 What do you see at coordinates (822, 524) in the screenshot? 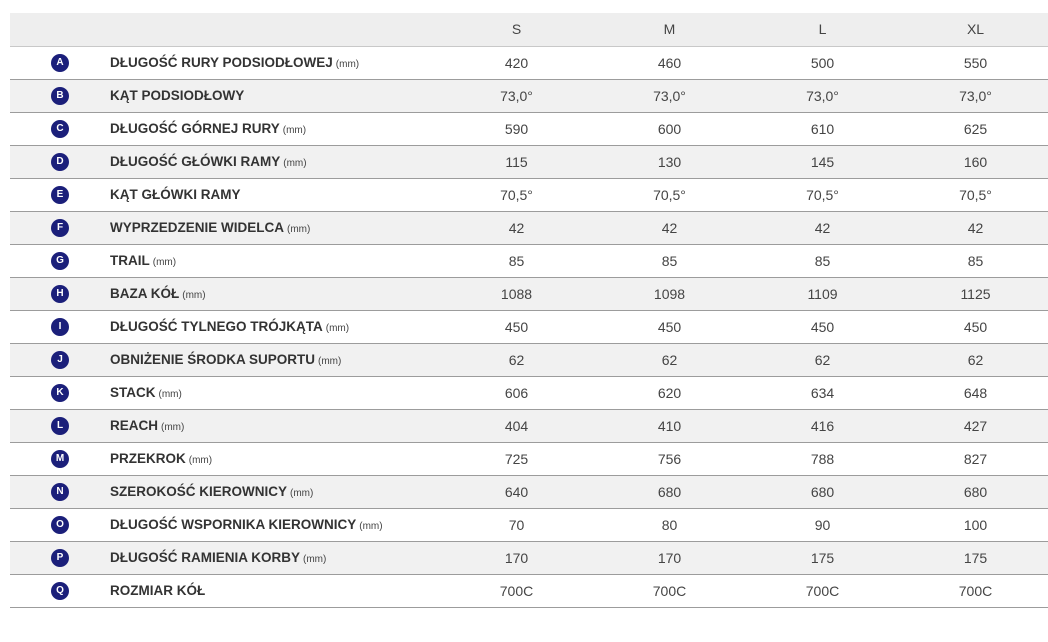
I see `value-cell-l: 90` at bounding box center [822, 524].